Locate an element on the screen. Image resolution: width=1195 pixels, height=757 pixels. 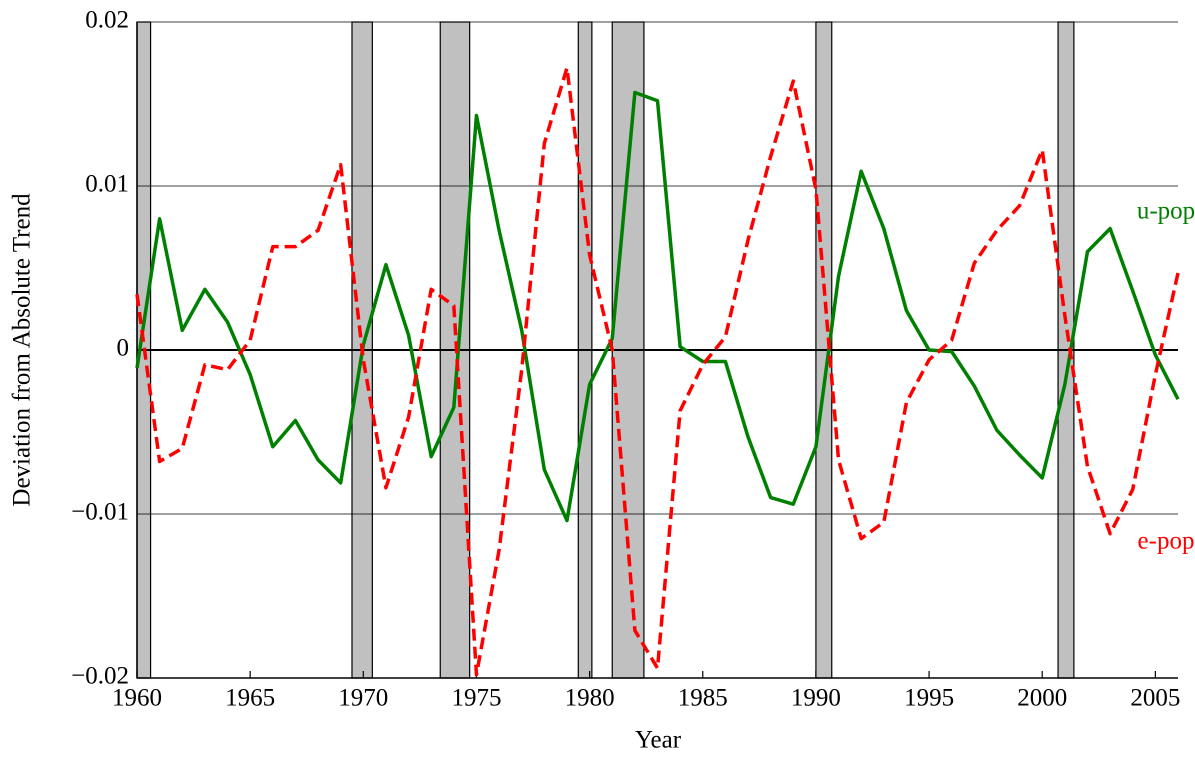
x-tick-label: 1985 is located at coordinates (703, 698).